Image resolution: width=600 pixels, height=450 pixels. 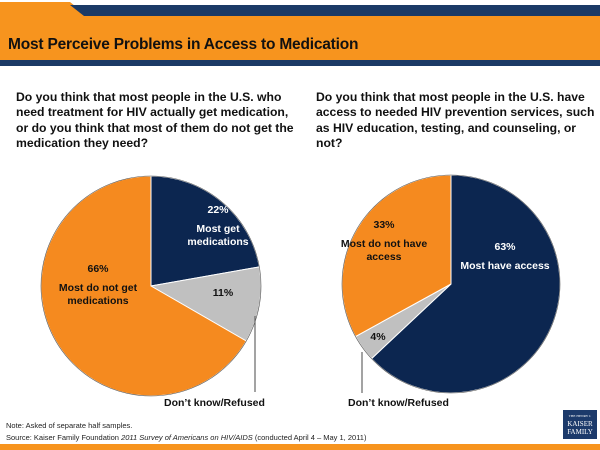 I want to click on slice-category-label: access, so click(x=383, y=257).